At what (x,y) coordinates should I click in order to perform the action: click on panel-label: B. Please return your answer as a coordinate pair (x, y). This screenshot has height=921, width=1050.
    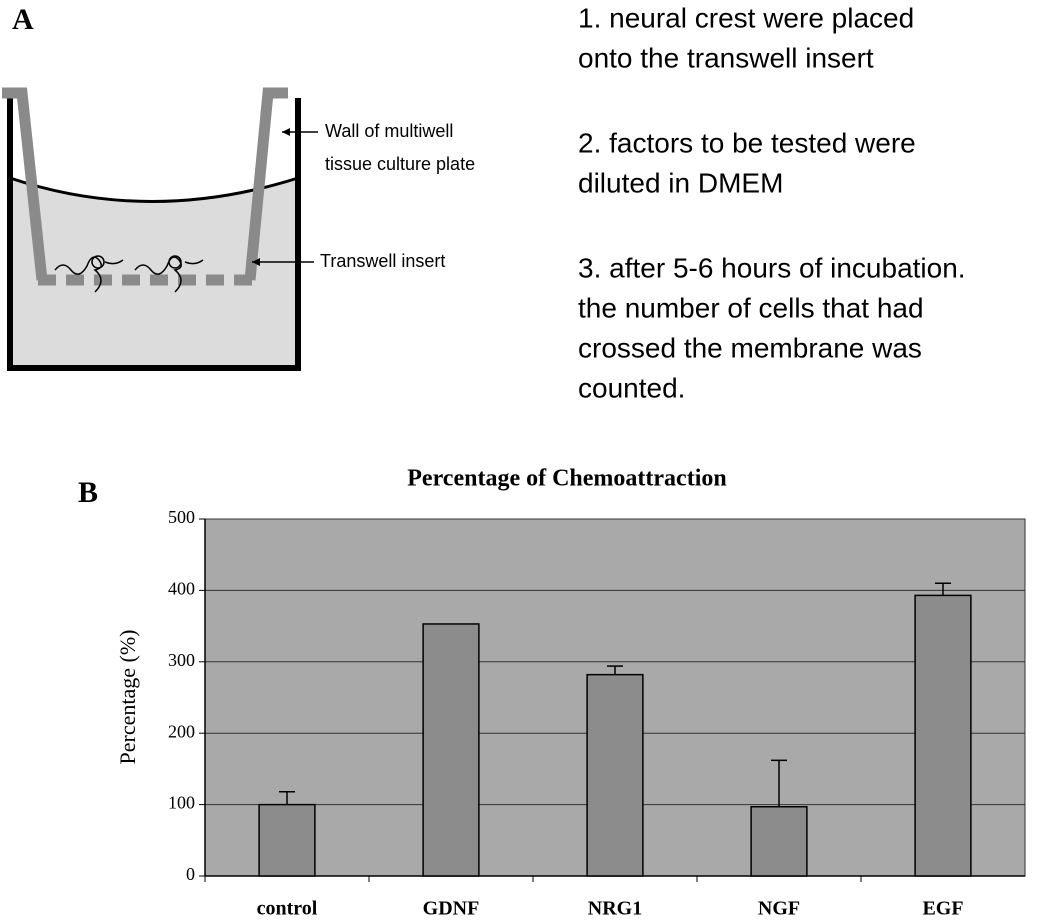
    Looking at the image, I should click on (88, 492).